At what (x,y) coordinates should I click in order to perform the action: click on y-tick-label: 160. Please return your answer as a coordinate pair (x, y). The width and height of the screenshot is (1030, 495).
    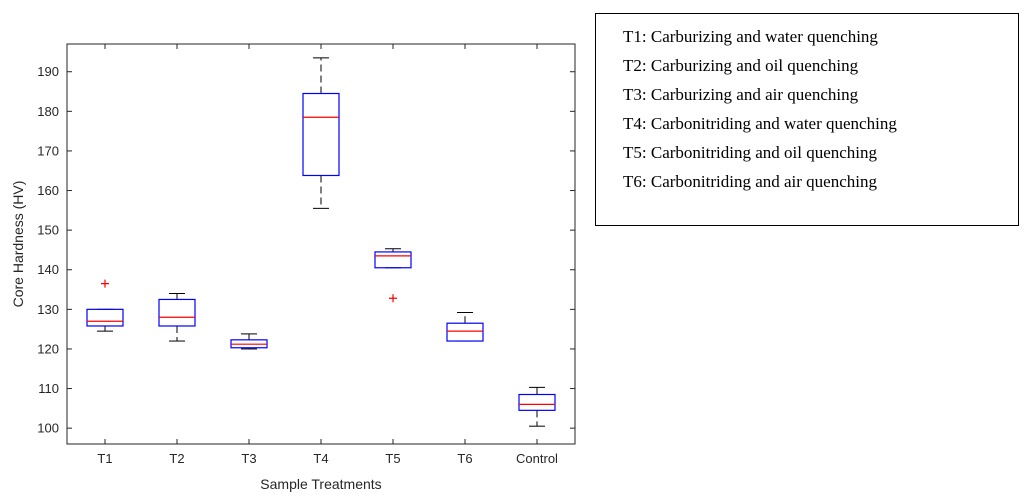
    Looking at the image, I should click on (48, 190).